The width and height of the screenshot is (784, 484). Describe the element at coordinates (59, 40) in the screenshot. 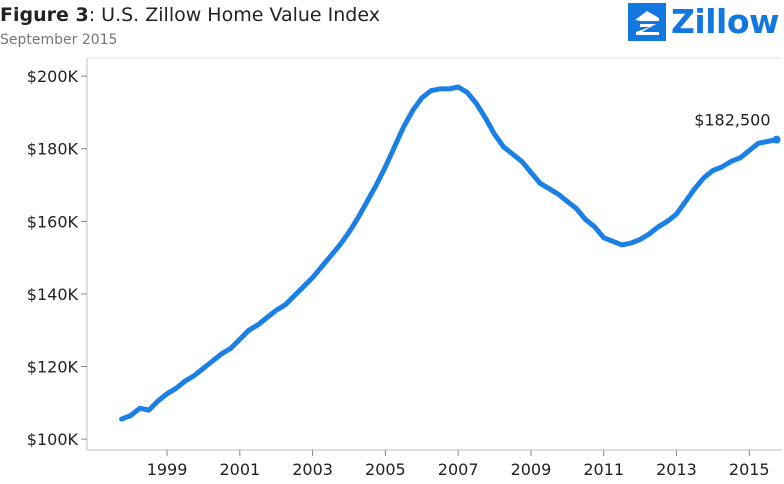

I see `chart-subtitle: September 2015` at that location.